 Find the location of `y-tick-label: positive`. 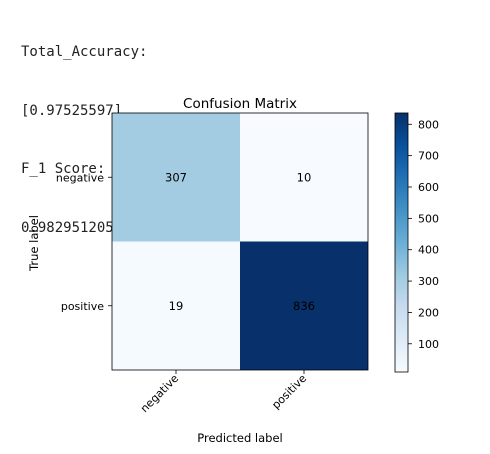

y-tick-label: positive is located at coordinates (82, 306).